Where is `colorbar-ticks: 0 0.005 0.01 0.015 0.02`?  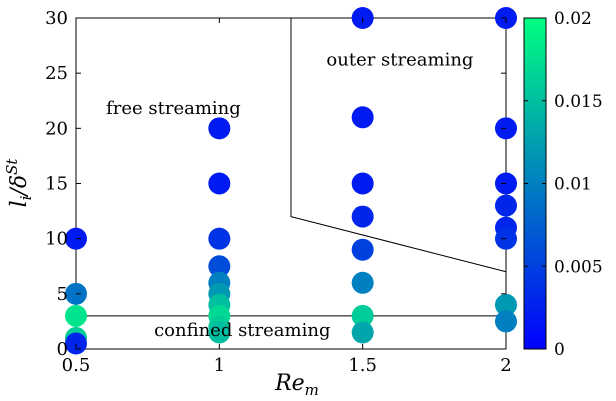
colorbar-ticks: 0 0.005 0.01 0.015 0.02 is located at coordinates (563, 184).